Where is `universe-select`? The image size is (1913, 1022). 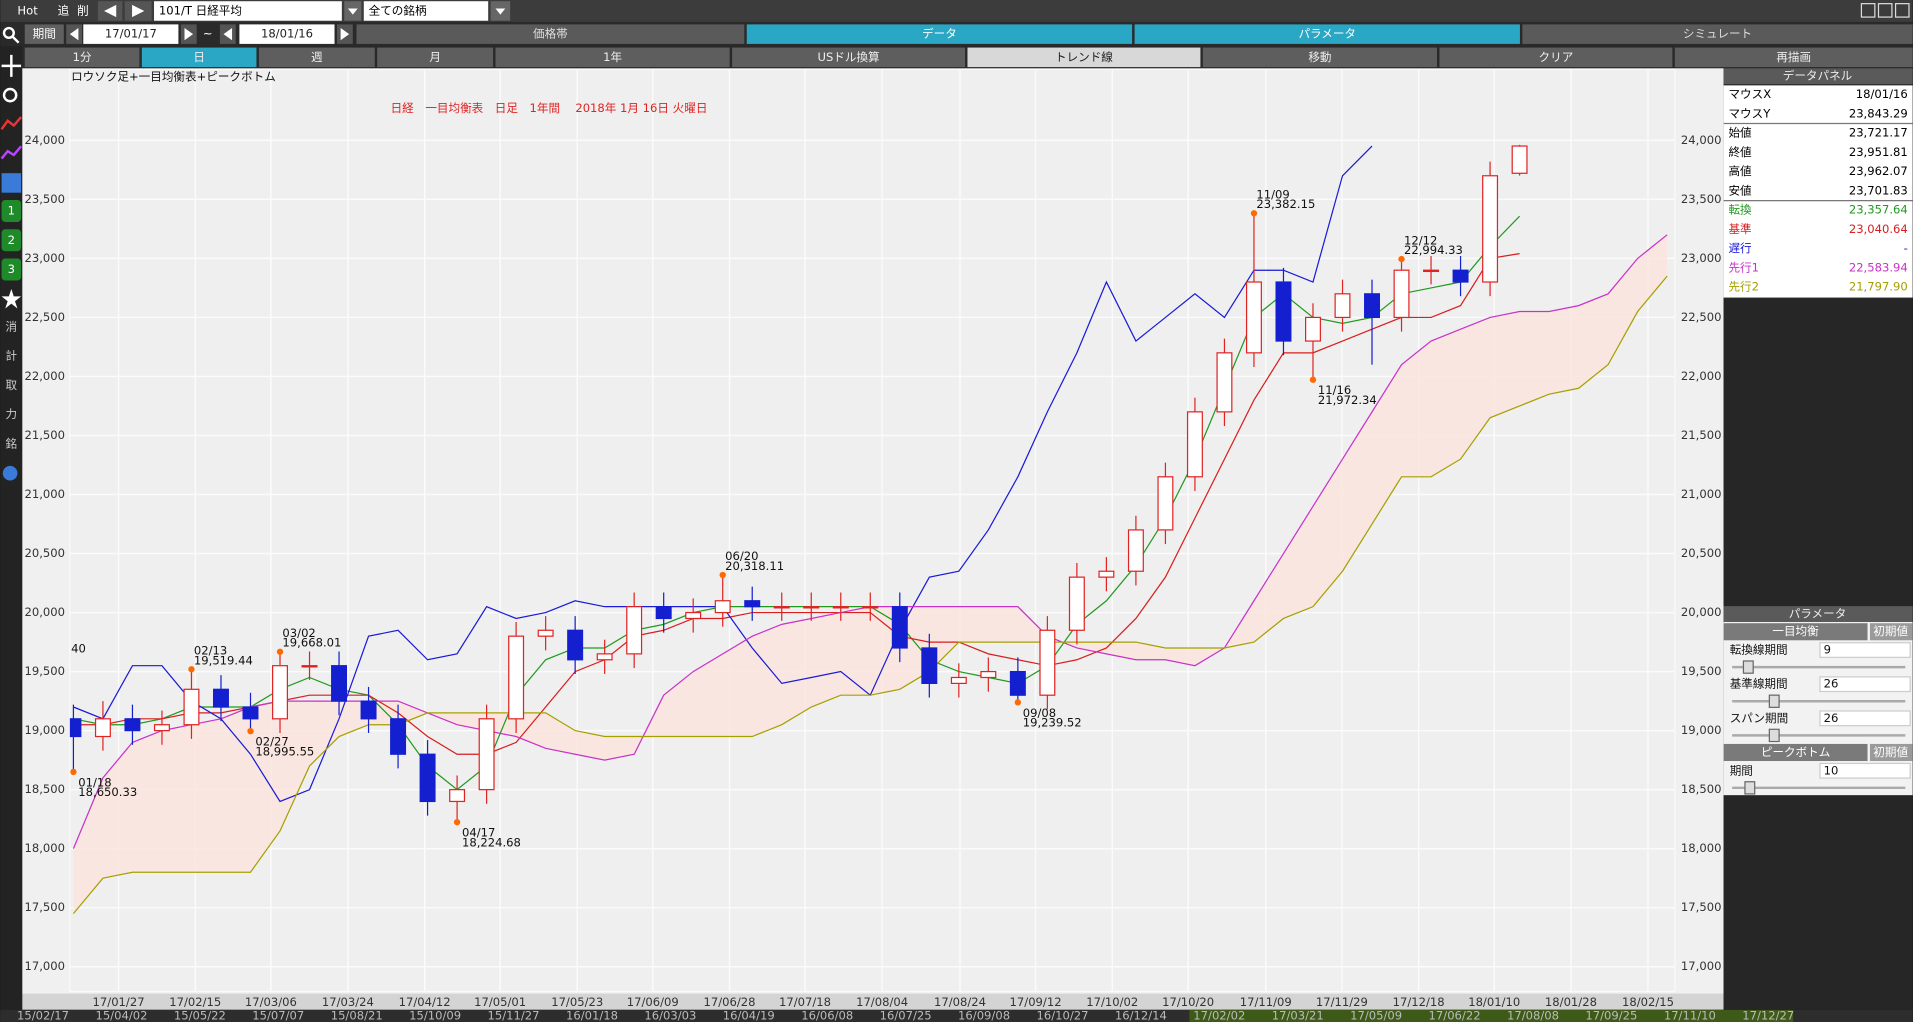
universe-select is located at coordinates (426, 11).